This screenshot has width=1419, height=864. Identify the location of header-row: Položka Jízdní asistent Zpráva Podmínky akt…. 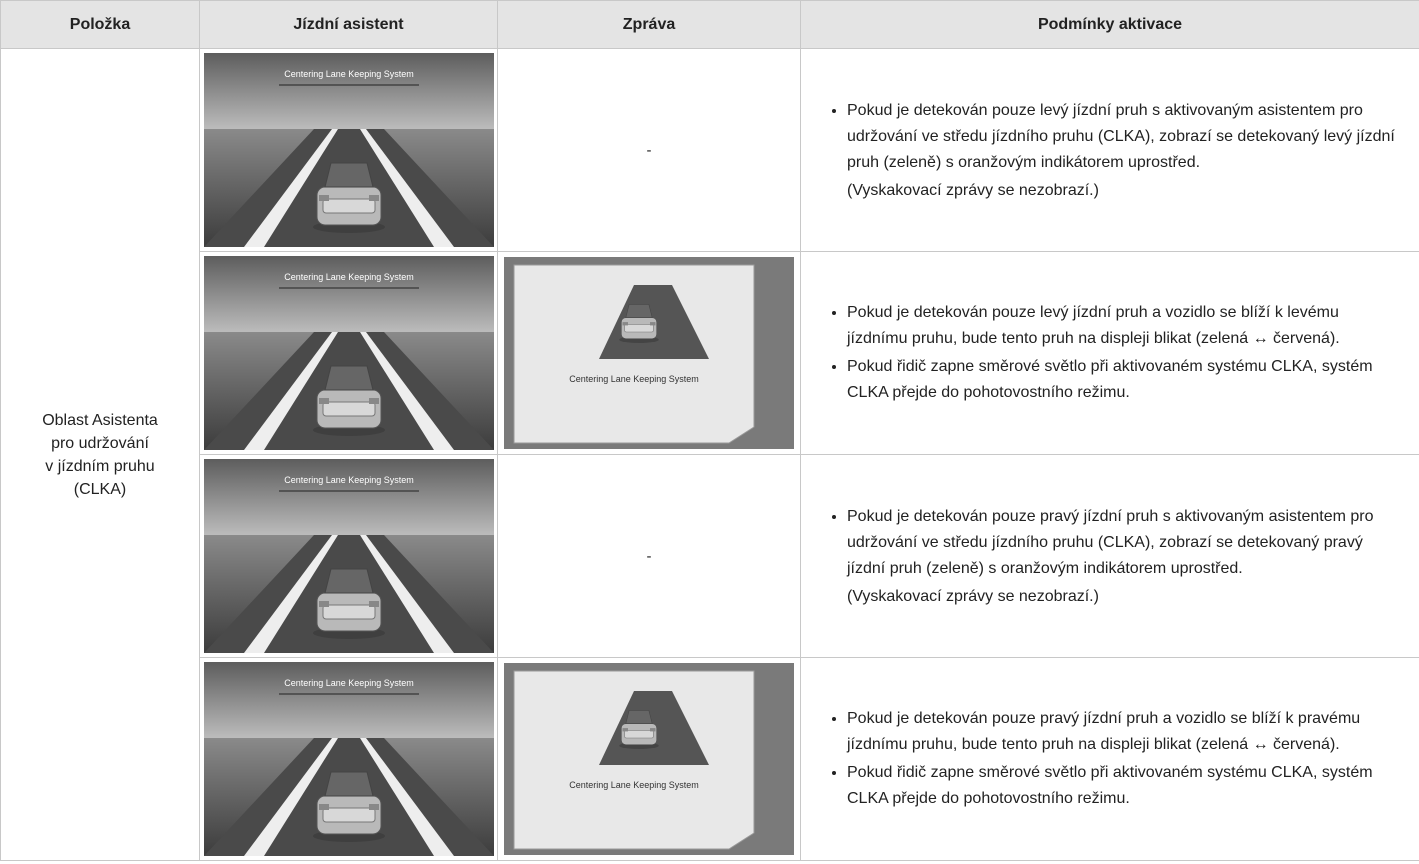
(709, 24).